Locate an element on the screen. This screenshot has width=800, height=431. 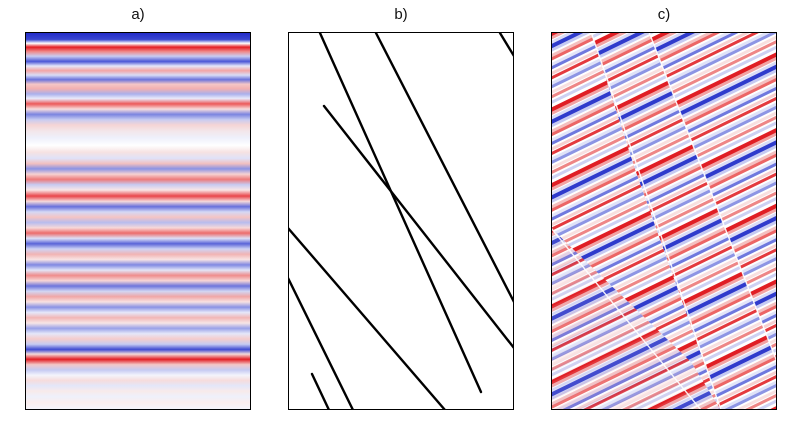
panel-b-label: b) is located at coordinates (401, 14).